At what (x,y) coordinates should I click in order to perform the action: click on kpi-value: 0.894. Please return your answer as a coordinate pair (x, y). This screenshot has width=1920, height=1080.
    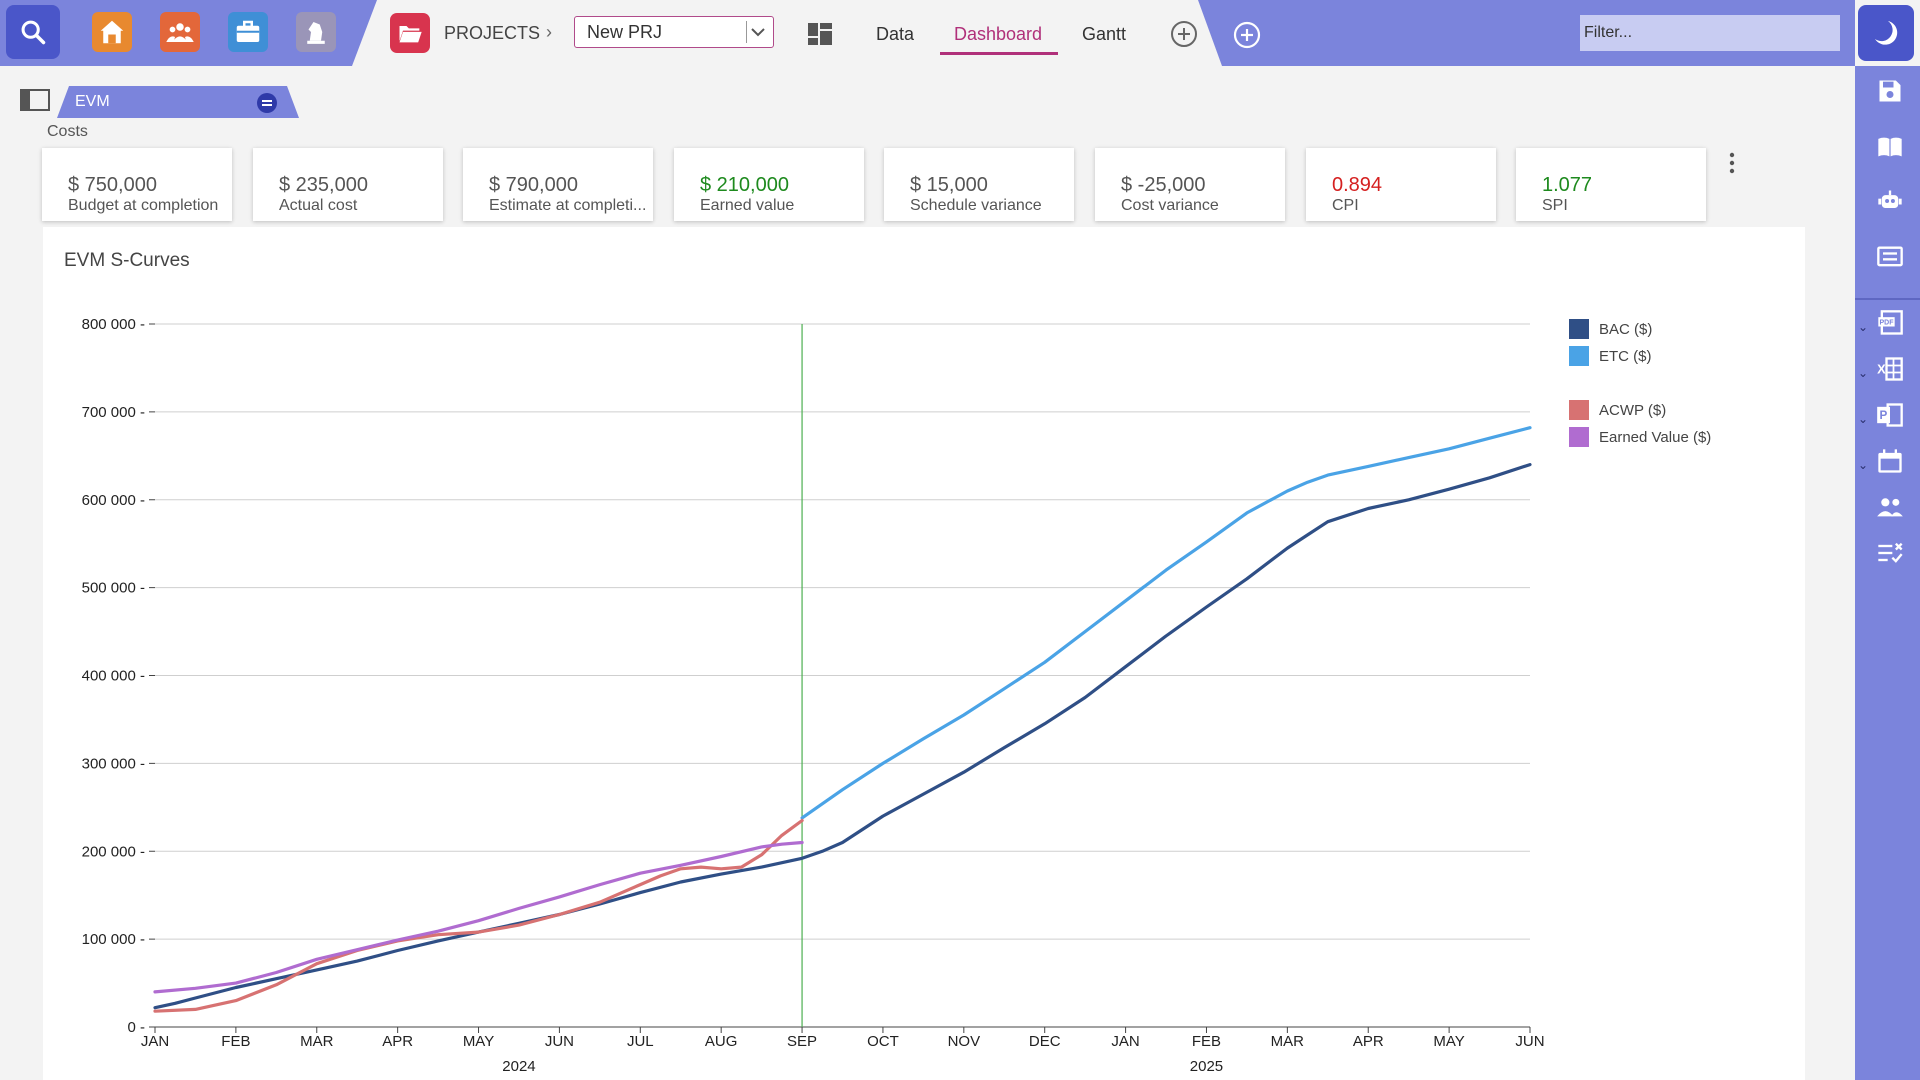
    Looking at the image, I should click on (1357, 185).